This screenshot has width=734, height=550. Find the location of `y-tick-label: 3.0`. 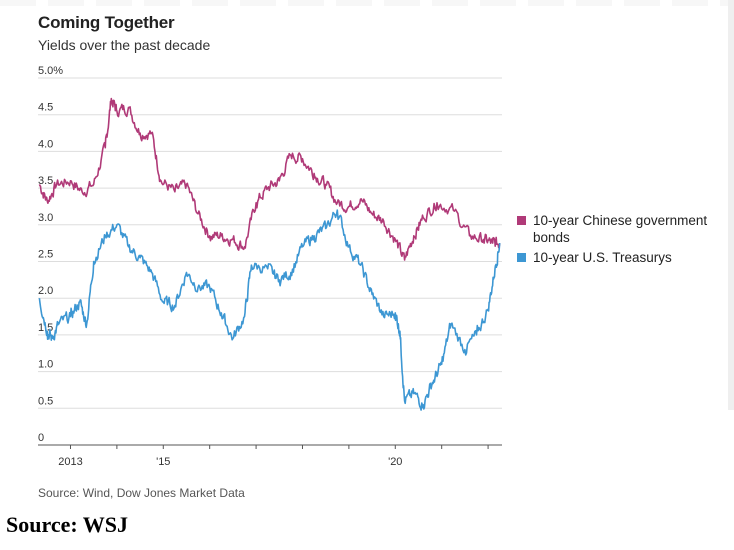

y-tick-label: 3.0 is located at coordinates (45, 218).